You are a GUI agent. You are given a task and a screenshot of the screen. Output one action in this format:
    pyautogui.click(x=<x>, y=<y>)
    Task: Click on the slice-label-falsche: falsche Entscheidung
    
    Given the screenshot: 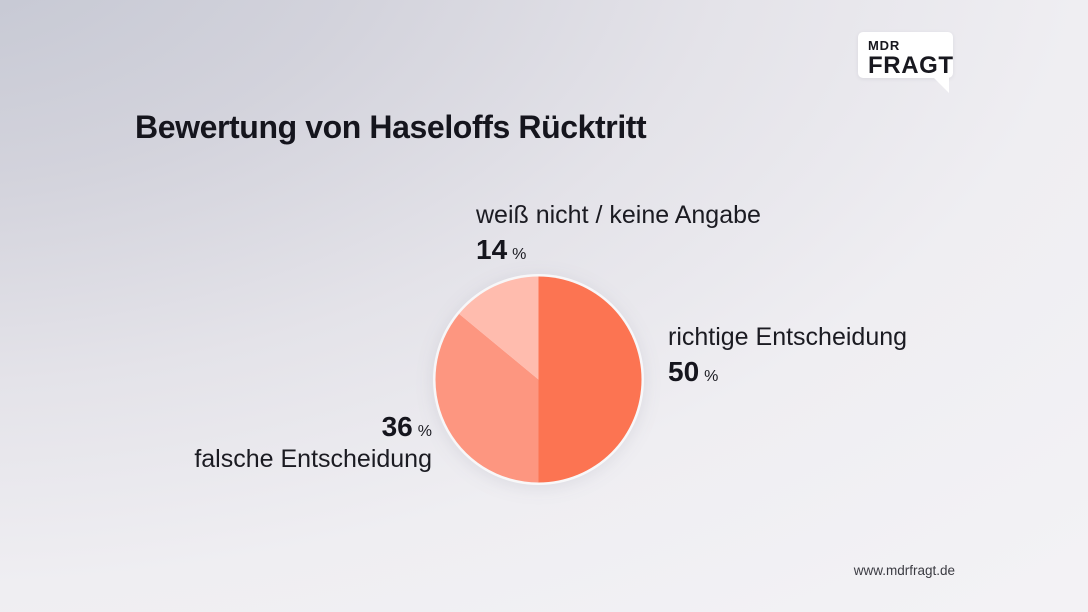 What is the action you would take?
    pyautogui.click(x=313, y=459)
    